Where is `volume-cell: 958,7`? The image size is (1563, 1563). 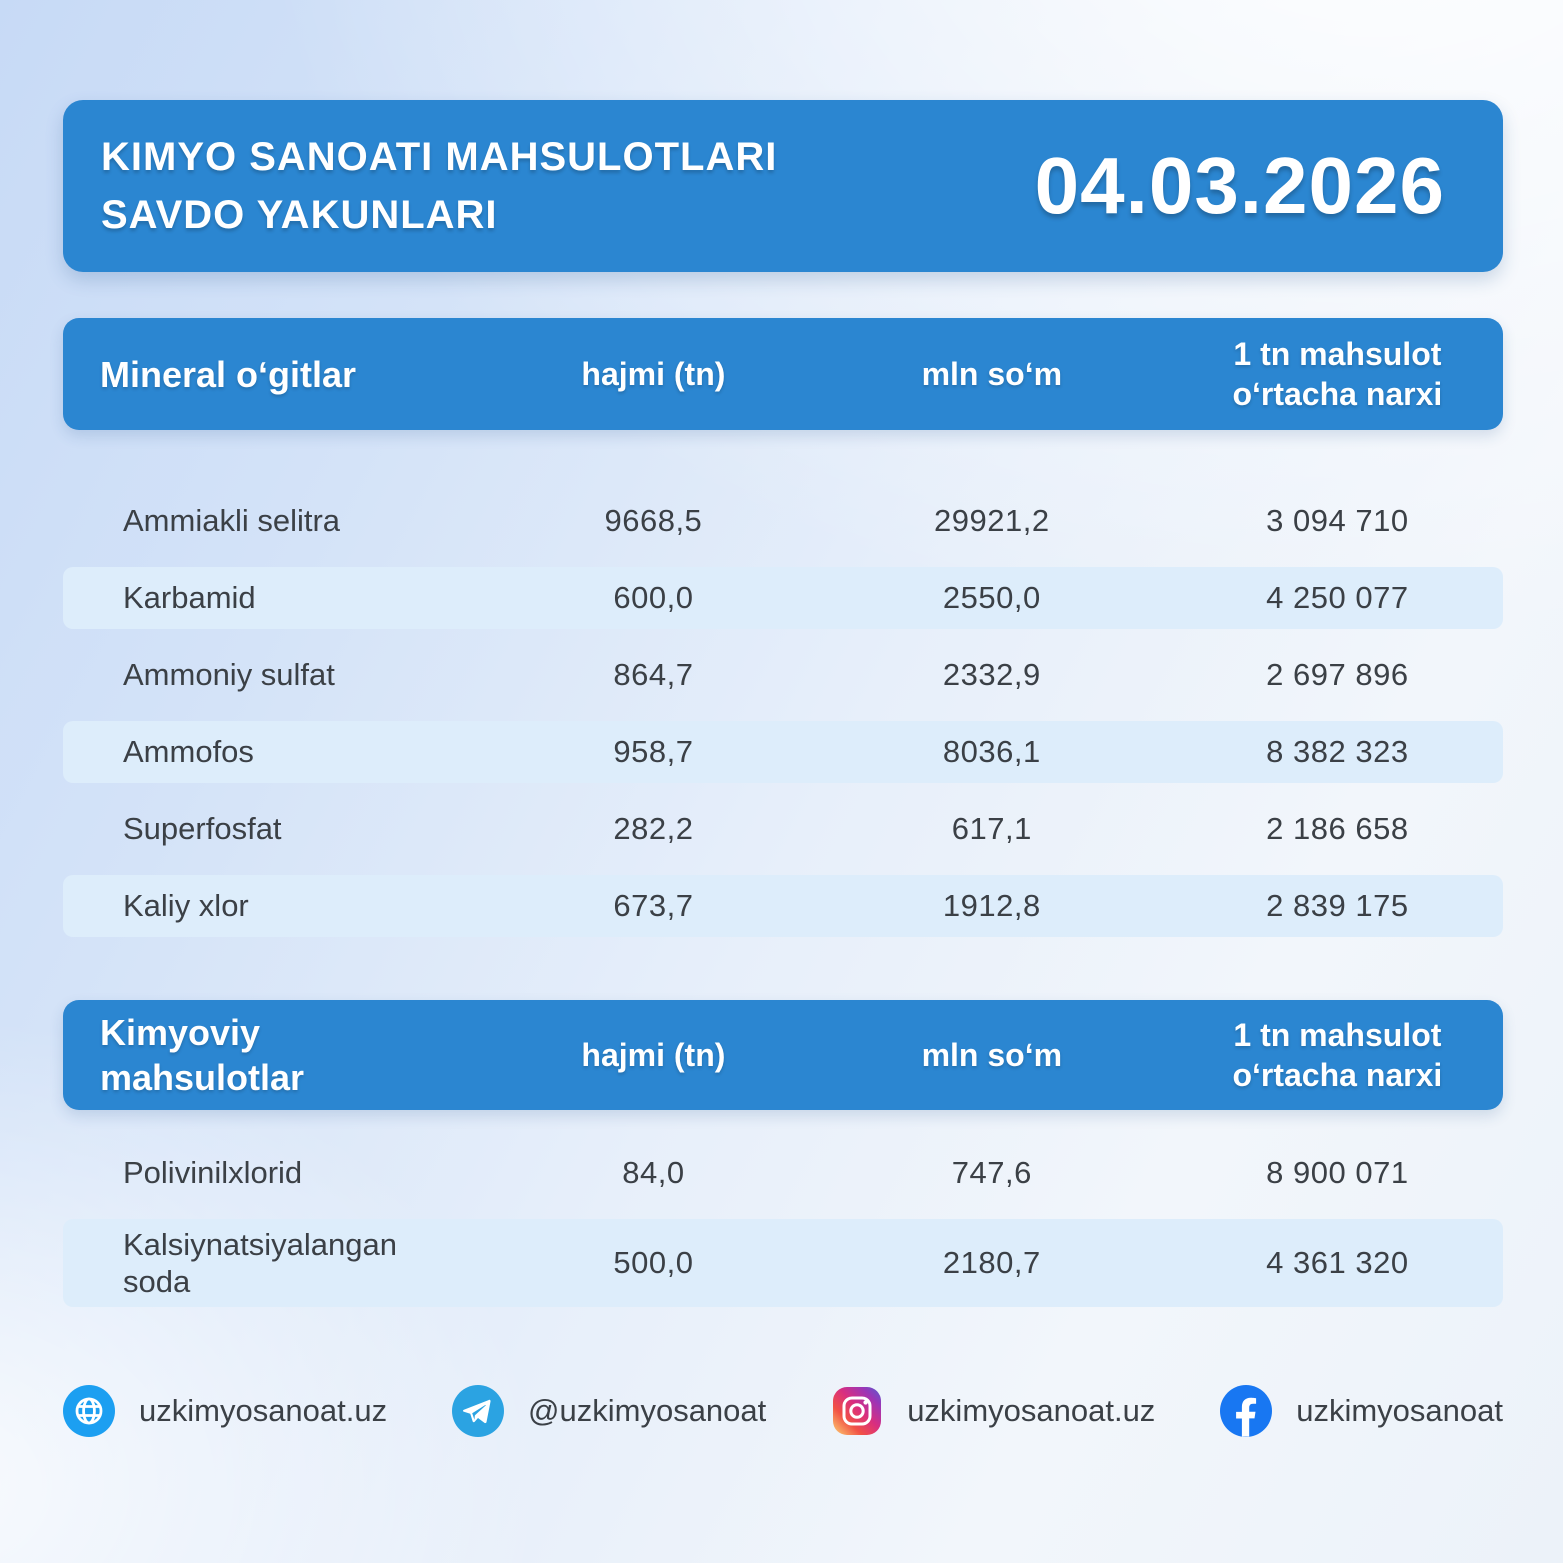
volume-cell: 958,7 is located at coordinates (653, 751).